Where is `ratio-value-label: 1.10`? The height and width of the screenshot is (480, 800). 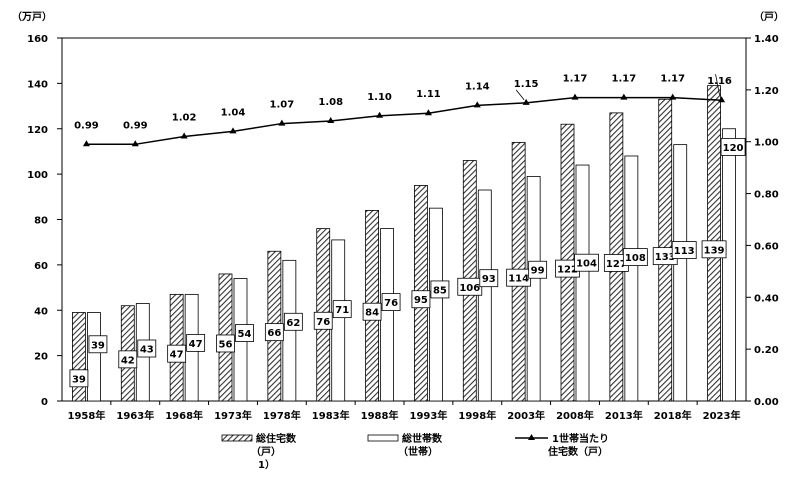 ratio-value-label: 1.10 is located at coordinates (379, 97).